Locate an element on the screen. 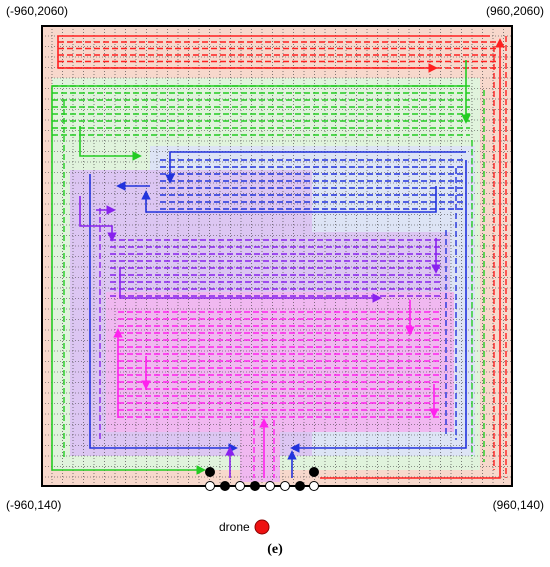 The height and width of the screenshot is (567, 550). corner-label-top-right: (960,2060) is located at coordinates (514, 11).